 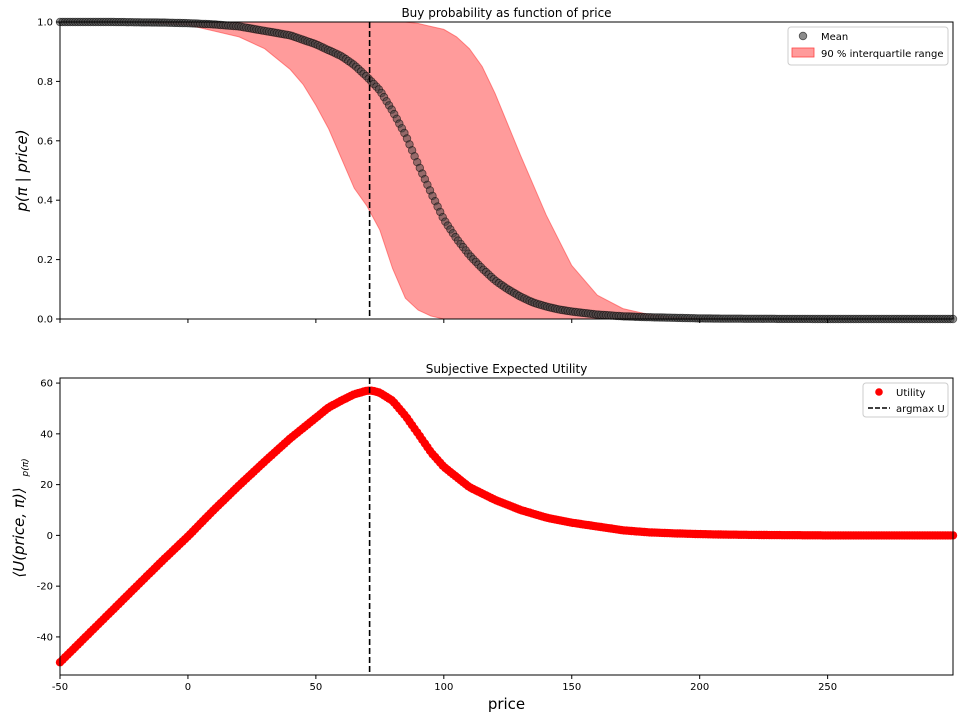 What do you see at coordinates (905, 400) in the screenshot?
I see `legend-bottom: Utility argmax U` at bounding box center [905, 400].